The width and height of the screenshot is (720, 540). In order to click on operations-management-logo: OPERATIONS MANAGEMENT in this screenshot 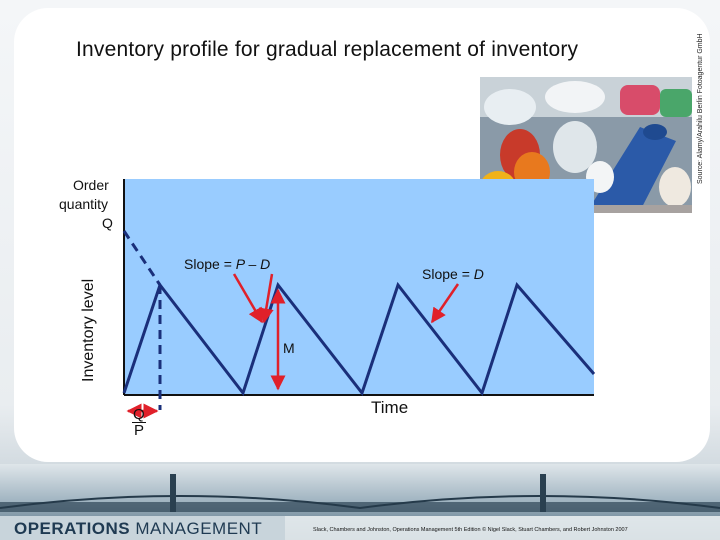, I will do `click(138, 528)`.